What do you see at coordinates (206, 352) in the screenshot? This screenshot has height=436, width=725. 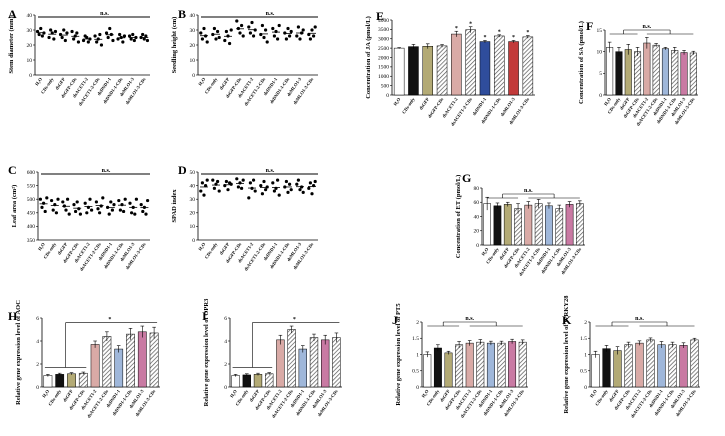 I see `y-axis-title: Relative gene expression level of OPR3` at bounding box center [206, 352].